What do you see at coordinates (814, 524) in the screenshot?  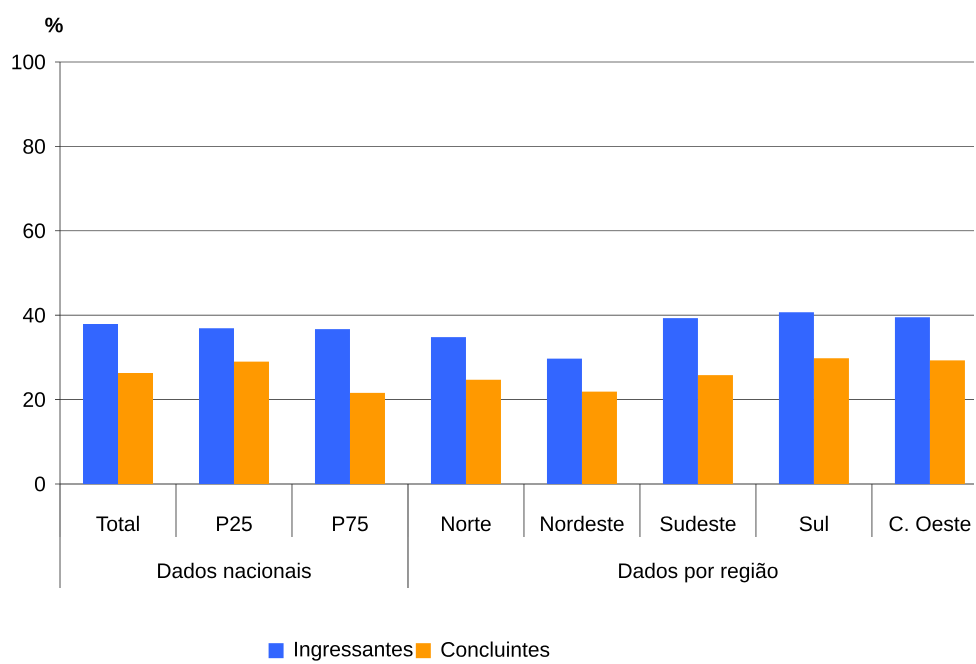 I see `x-tick-label: Sul` at bounding box center [814, 524].